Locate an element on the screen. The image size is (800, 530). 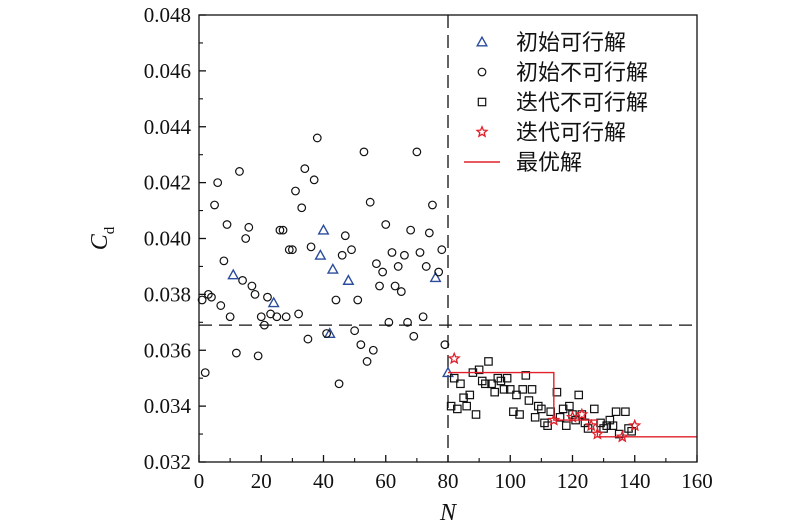
y-tick-label: 0.044 is located at coordinates (168, 127).